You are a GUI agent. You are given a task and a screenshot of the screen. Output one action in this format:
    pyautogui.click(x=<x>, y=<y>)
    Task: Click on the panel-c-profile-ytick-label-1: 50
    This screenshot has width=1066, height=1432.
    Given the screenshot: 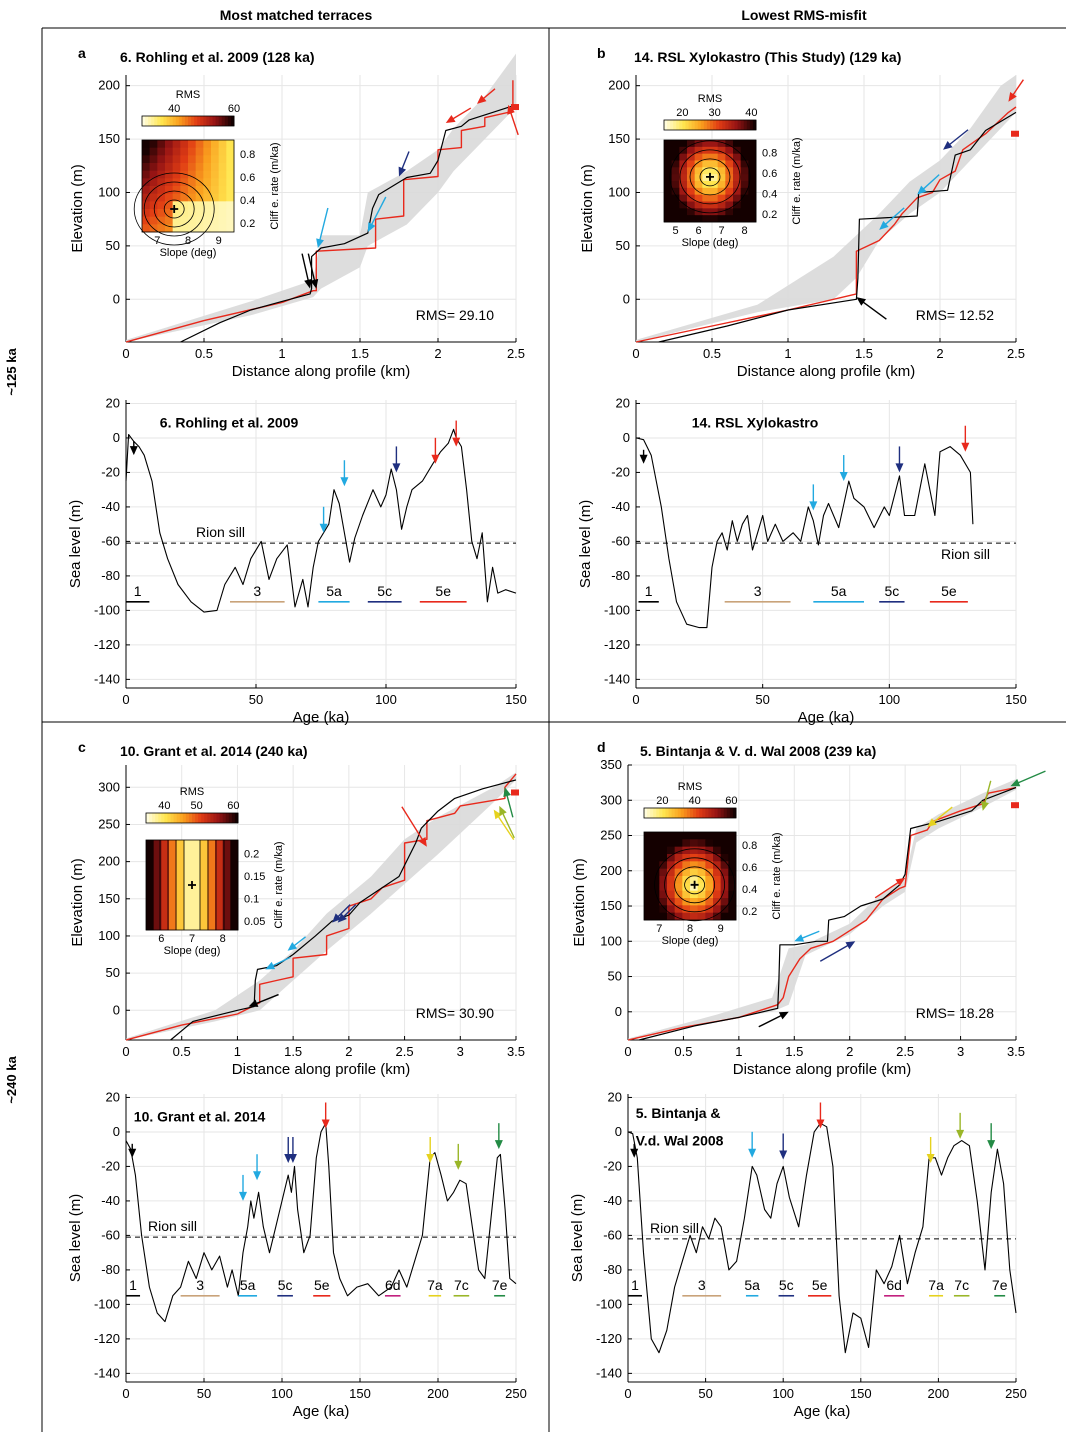 What is the action you would take?
    pyautogui.click(x=113, y=972)
    